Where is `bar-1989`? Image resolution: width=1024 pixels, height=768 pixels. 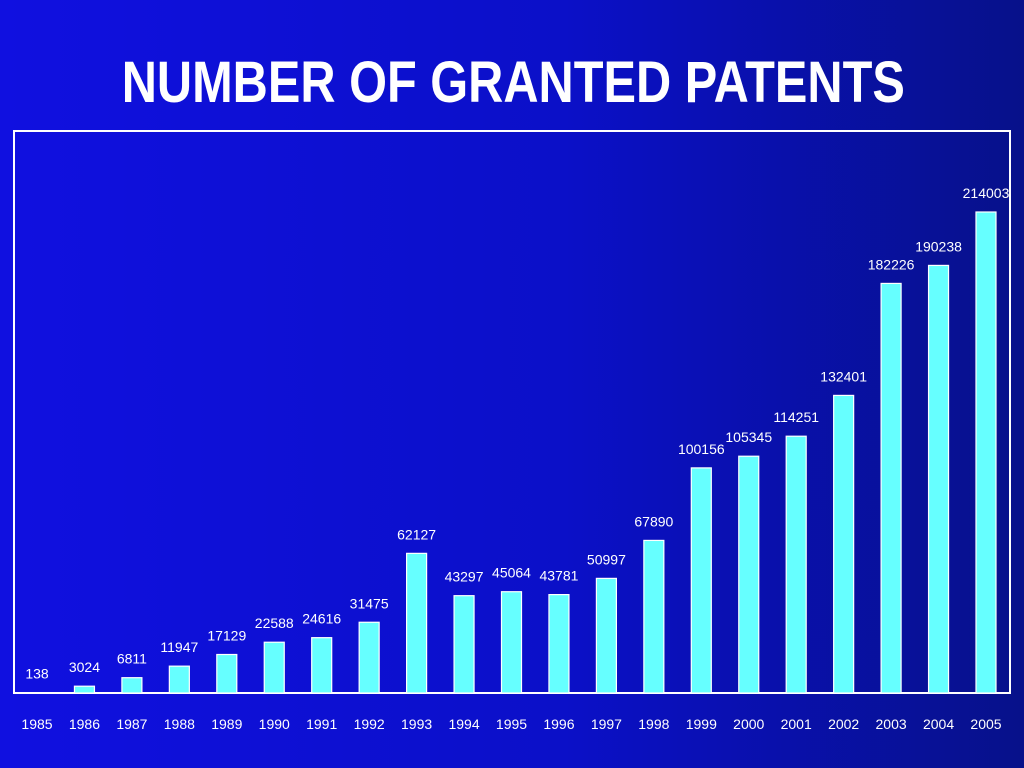 bar-1989 is located at coordinates (227, 673).